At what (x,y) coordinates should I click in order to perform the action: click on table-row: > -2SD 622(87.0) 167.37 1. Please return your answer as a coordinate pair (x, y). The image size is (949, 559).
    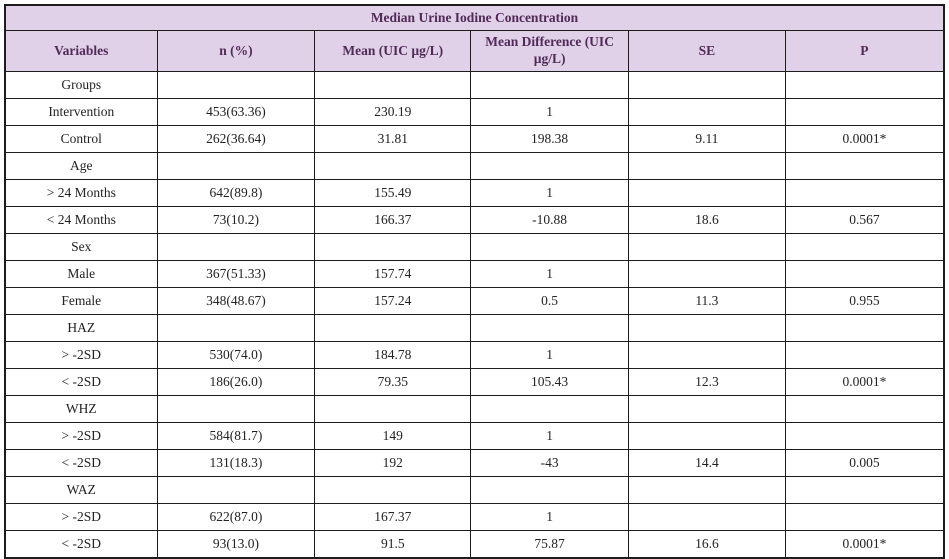
    Looking at the image, I should click on (474, 517).